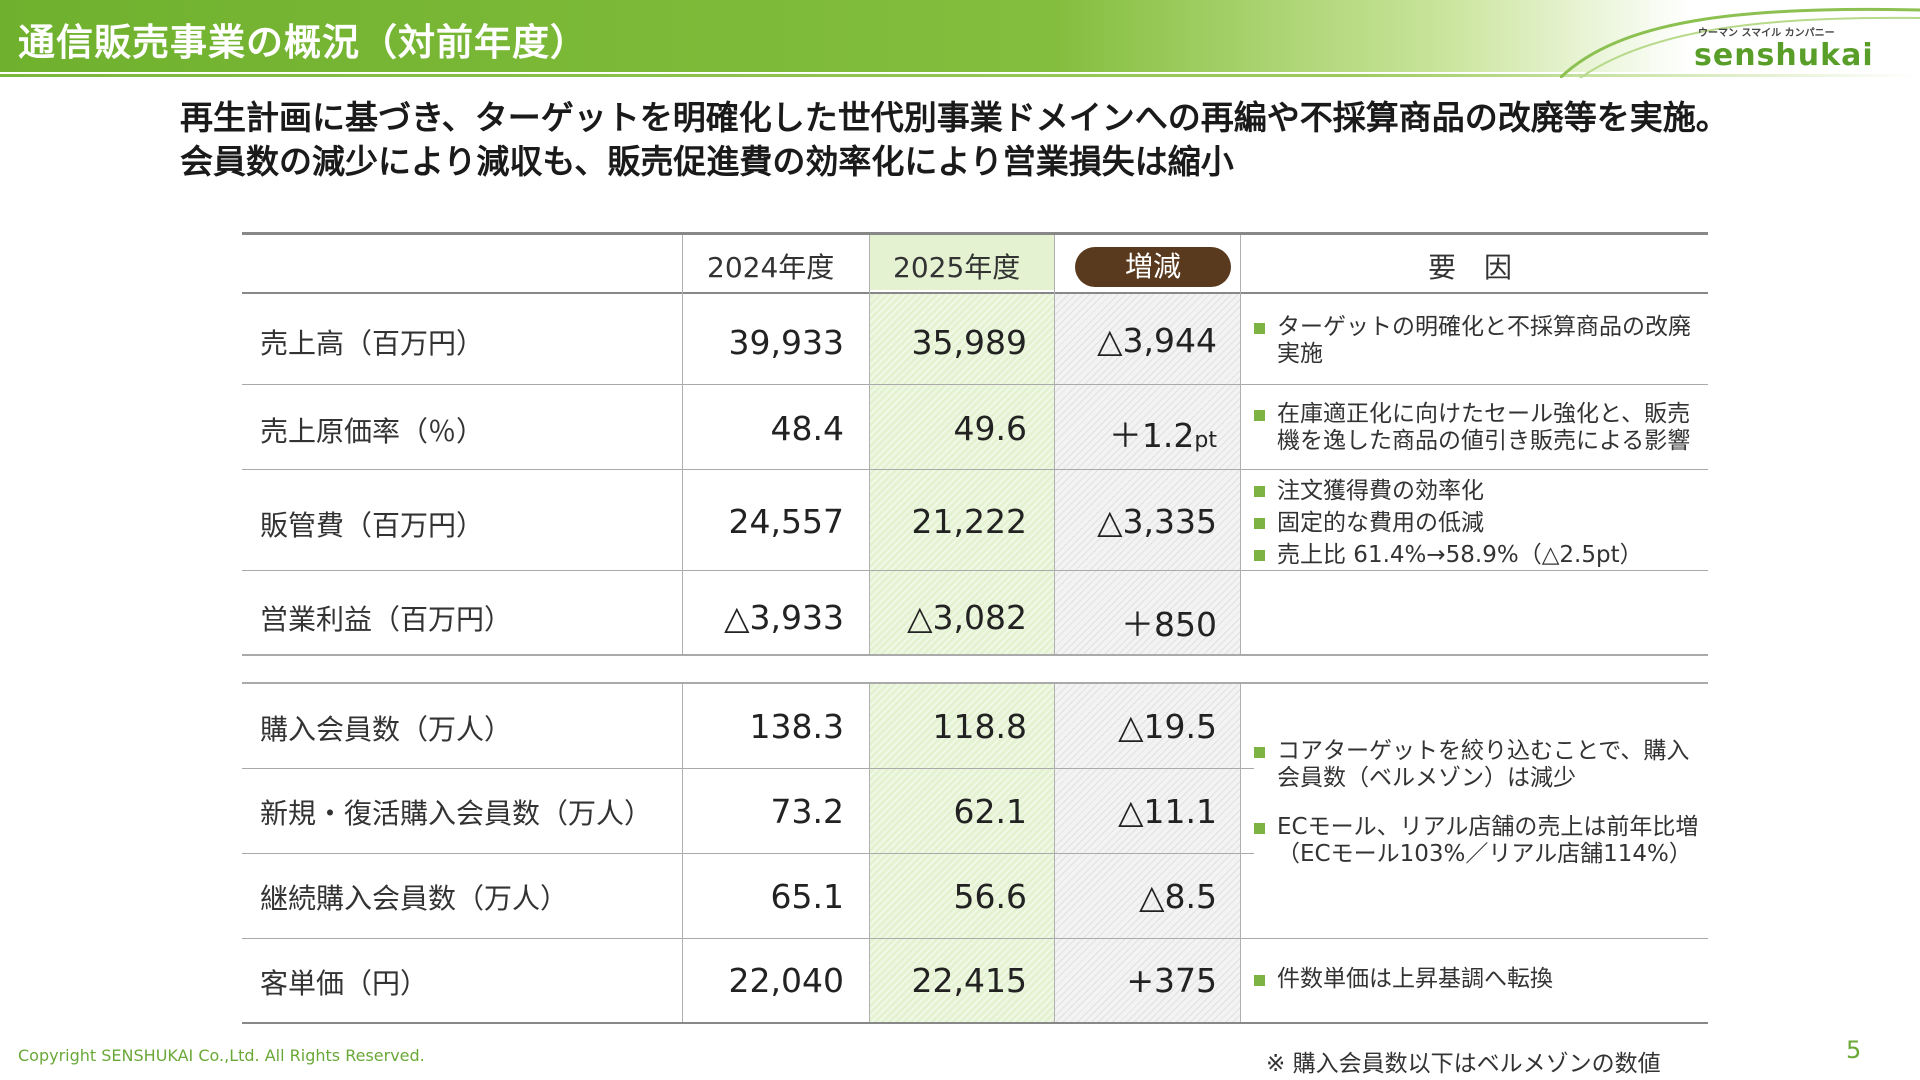 This screenshot has height=1080, width=1920. I want to click on cell-new-members-fy2024: 73.2, so click(807, 811).